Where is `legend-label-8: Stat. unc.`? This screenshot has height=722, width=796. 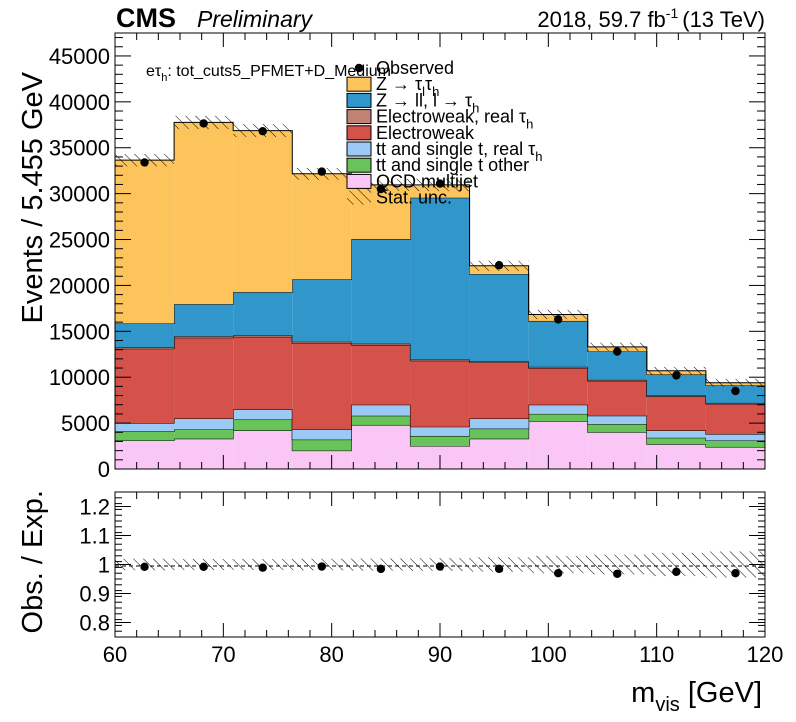
legend-label-8: Stat. unc. is located at coordinates (414, 198).